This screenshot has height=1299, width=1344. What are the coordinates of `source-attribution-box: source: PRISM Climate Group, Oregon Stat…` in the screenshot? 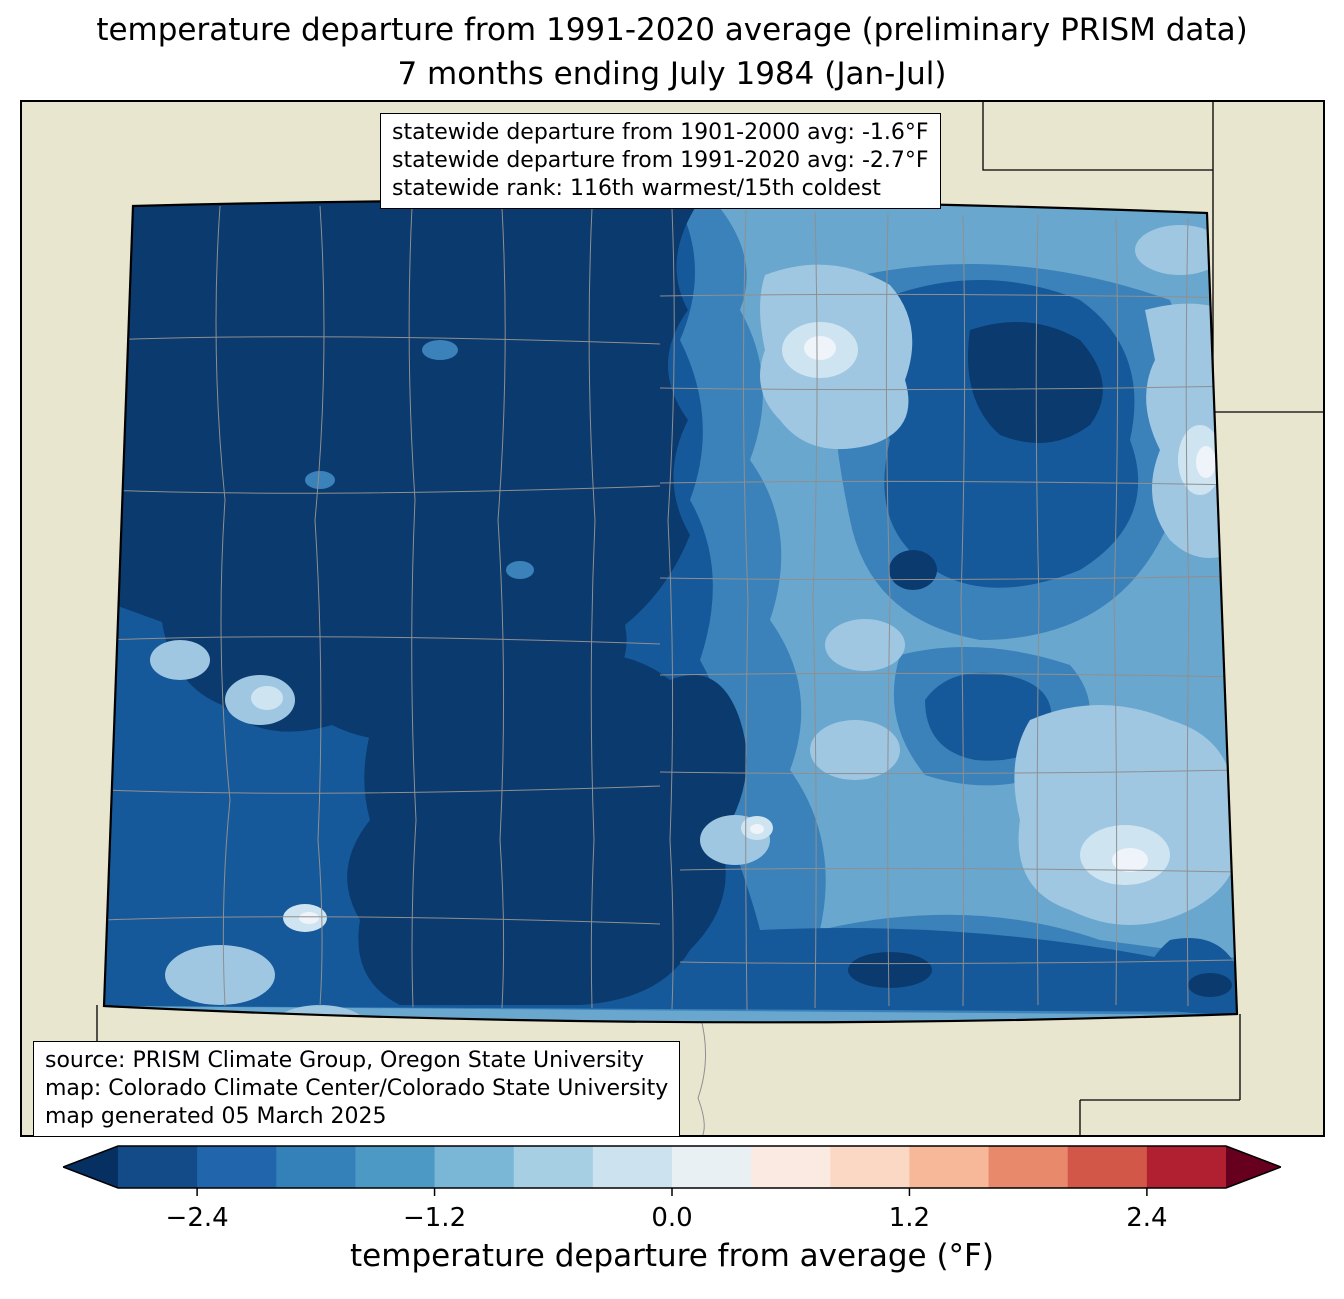 It's located at (357, 1089).